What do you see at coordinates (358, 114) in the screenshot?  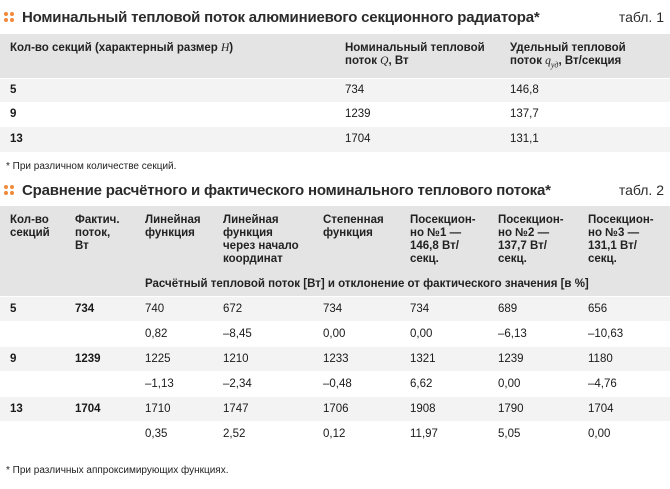 I see `table1-cell-flow: 1239` at bounding box center [358, 114].